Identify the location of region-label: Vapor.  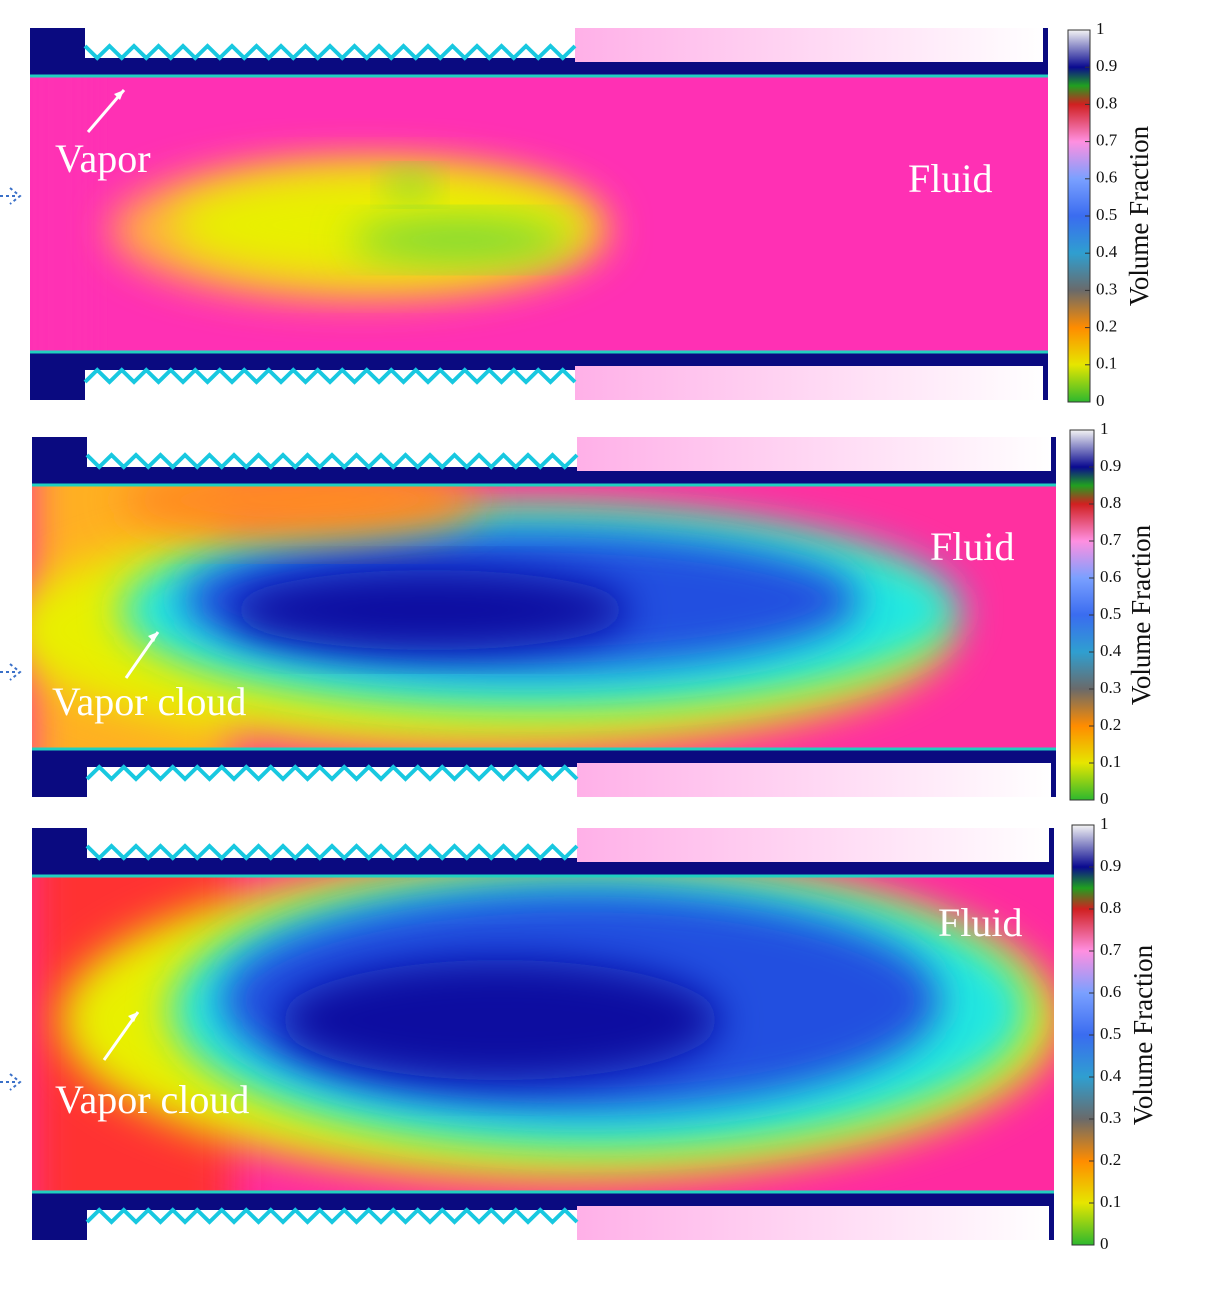
(103, 158).